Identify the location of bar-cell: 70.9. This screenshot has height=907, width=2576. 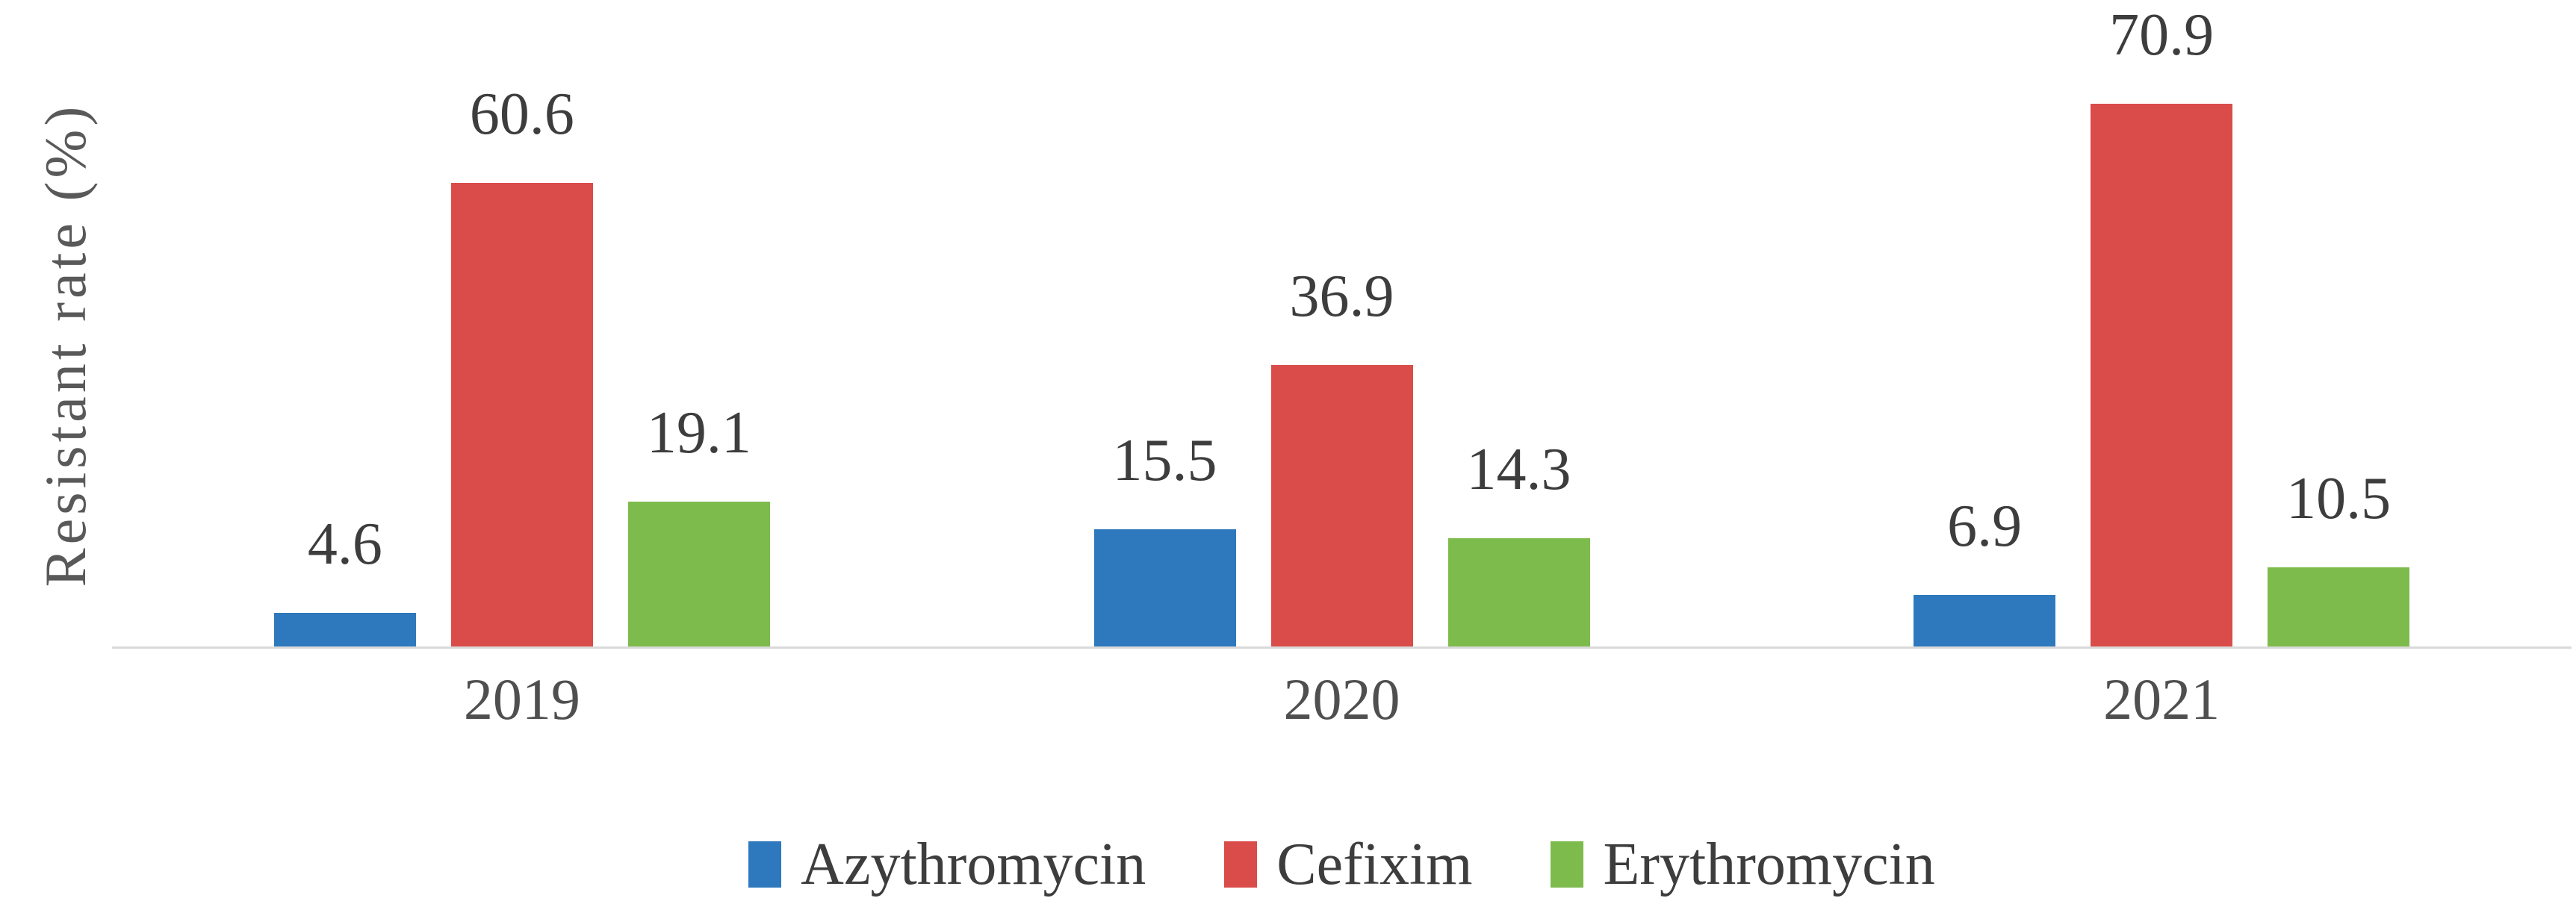
(2162, 325).